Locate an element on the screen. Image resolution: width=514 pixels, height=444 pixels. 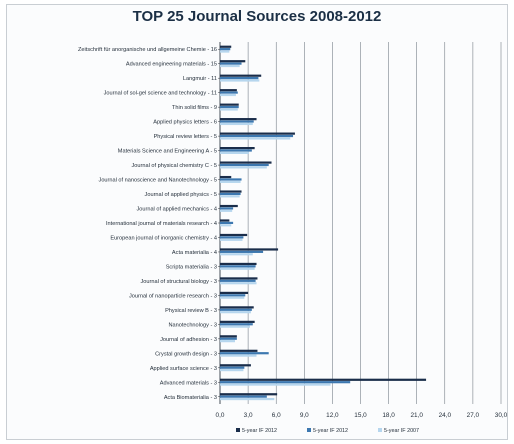
category-label: Physical review B - 3 is located at coordinates (191, 311).